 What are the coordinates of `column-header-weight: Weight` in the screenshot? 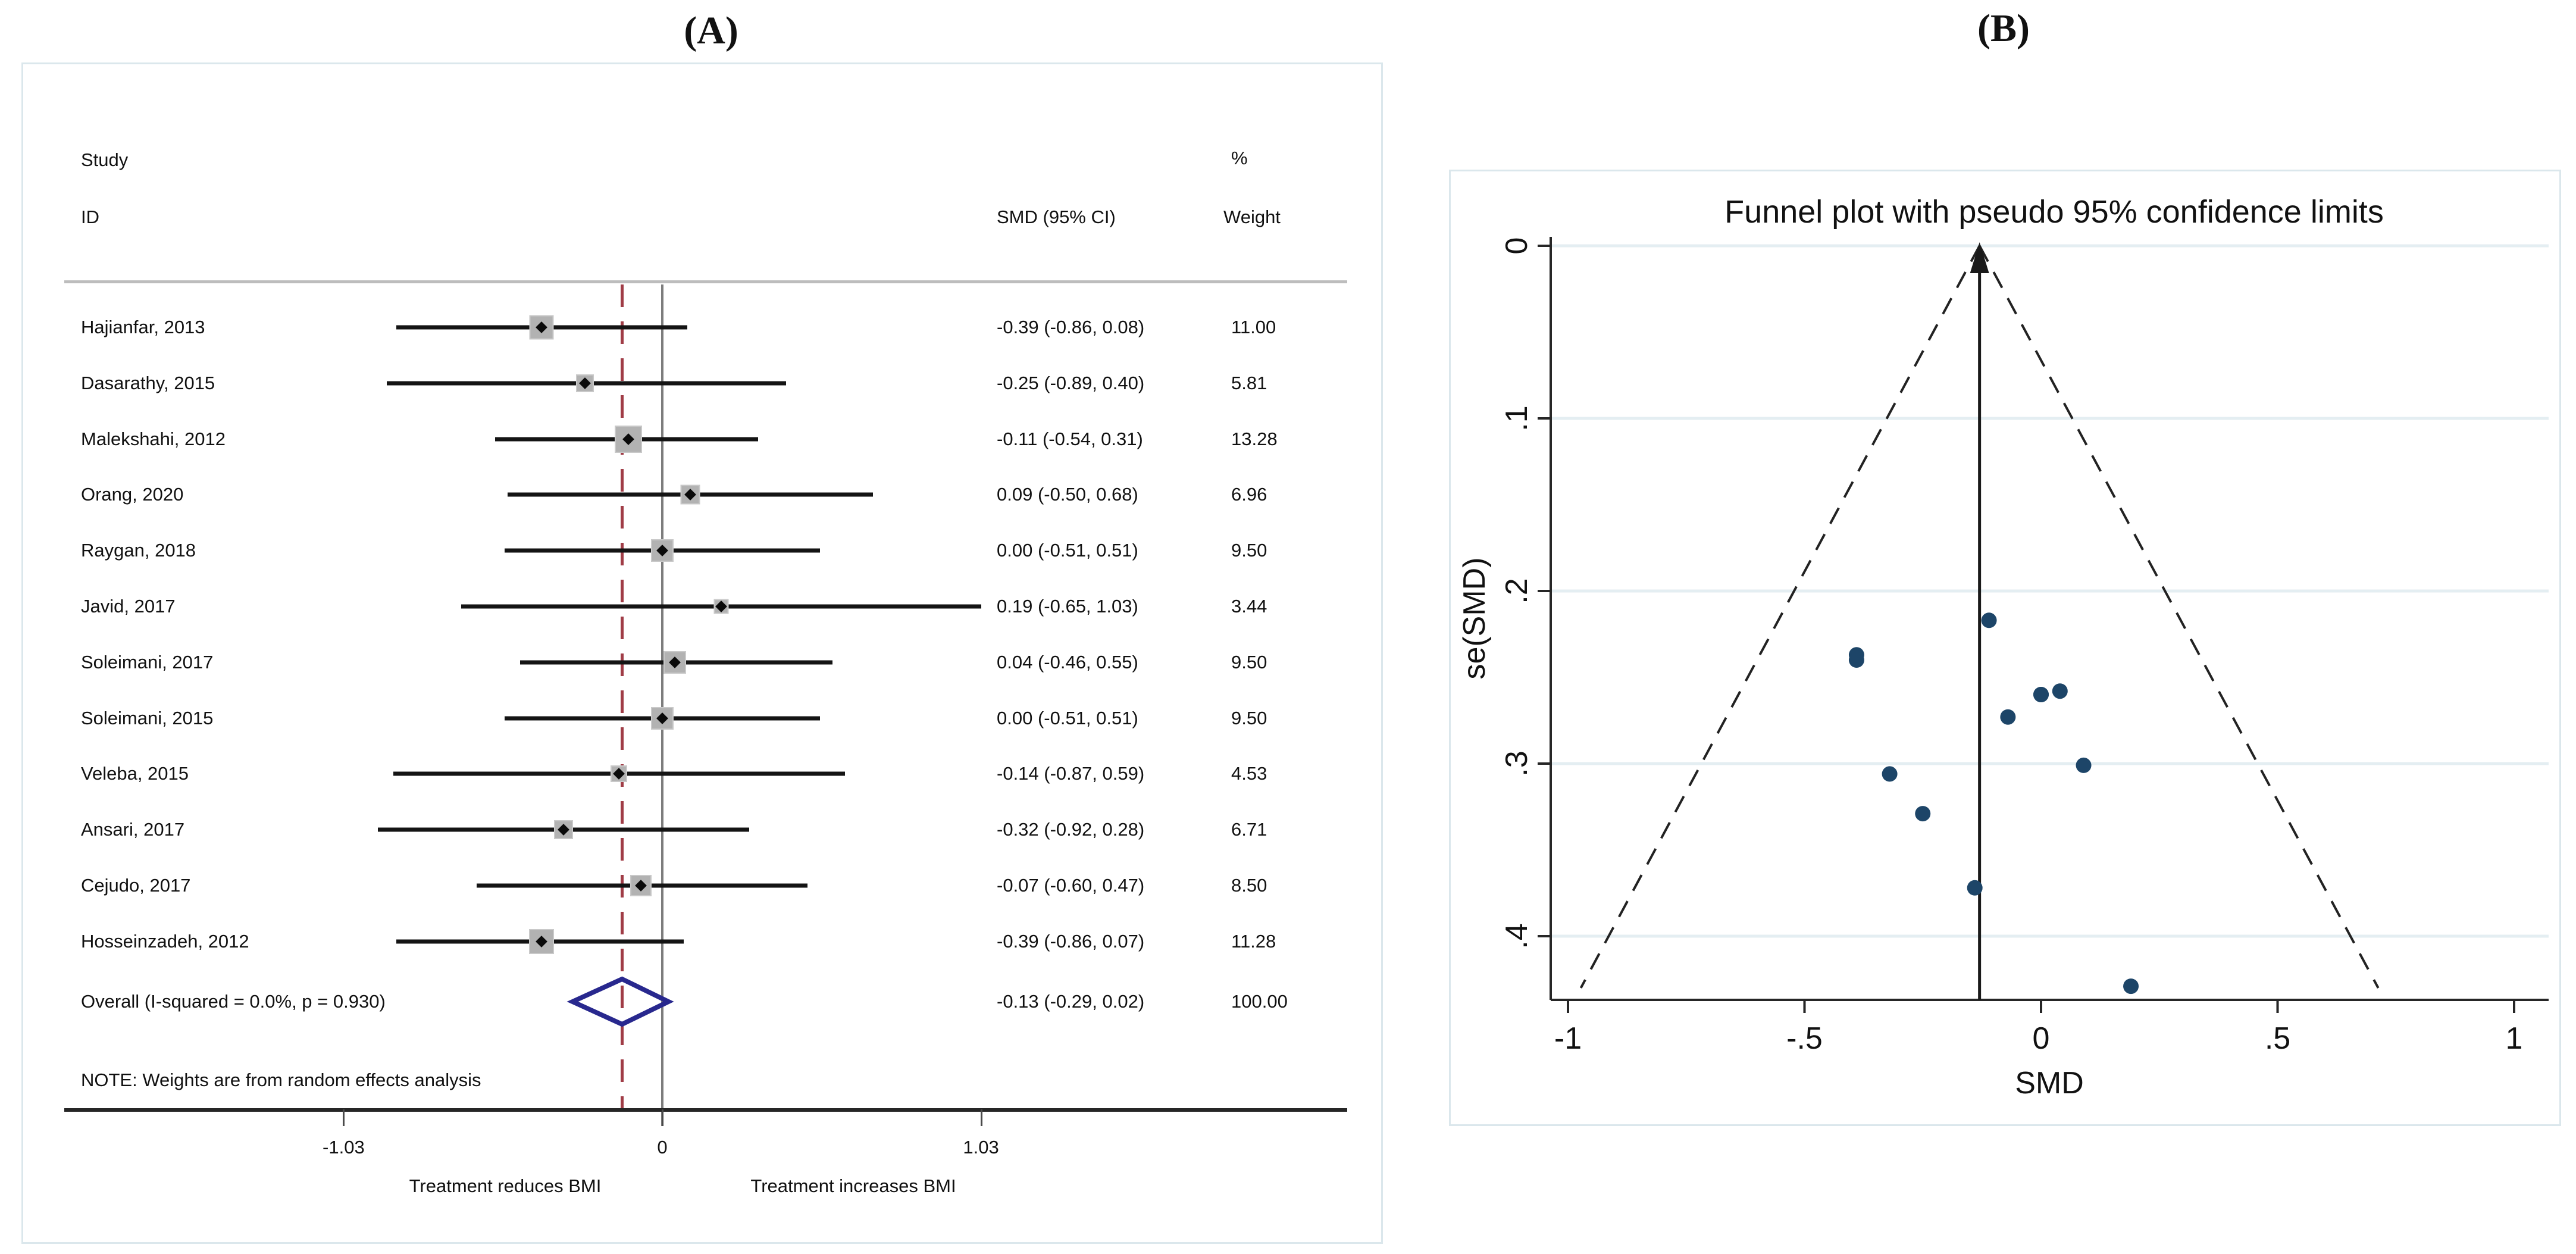 It's located at (1252, 217).